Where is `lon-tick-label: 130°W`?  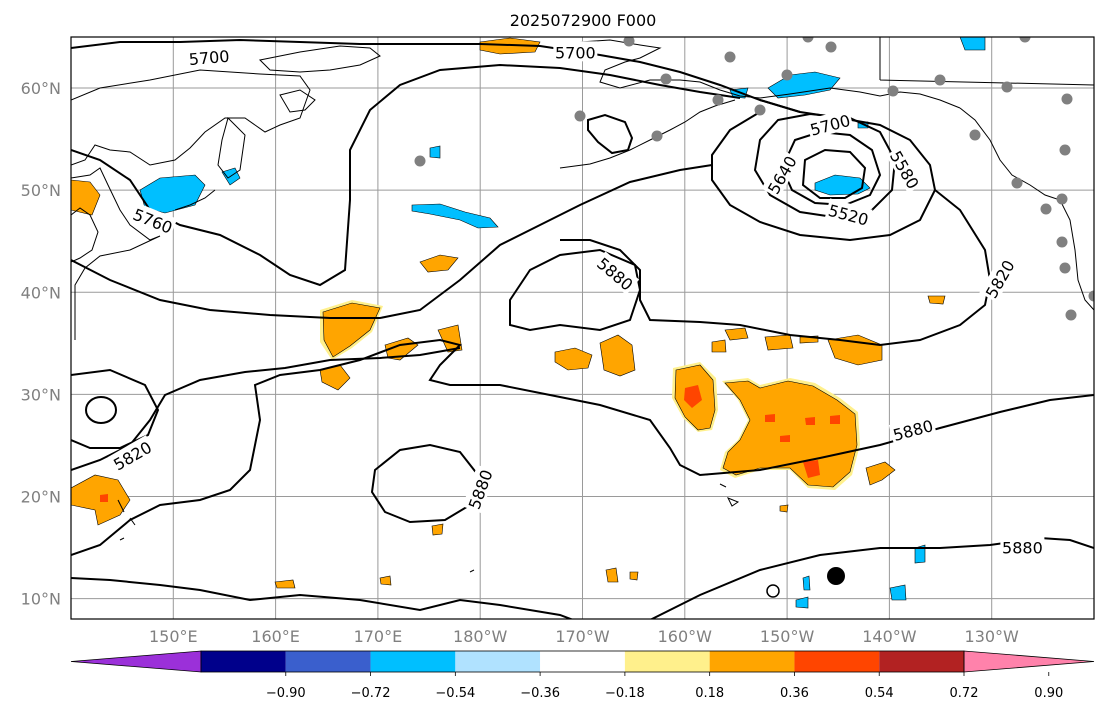
lon-tick-label: 130°W is located at coordinates (992, 636).